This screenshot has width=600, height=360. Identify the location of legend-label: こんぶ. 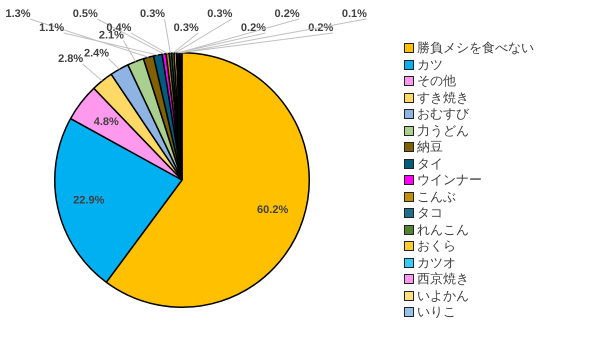
(436, 197).